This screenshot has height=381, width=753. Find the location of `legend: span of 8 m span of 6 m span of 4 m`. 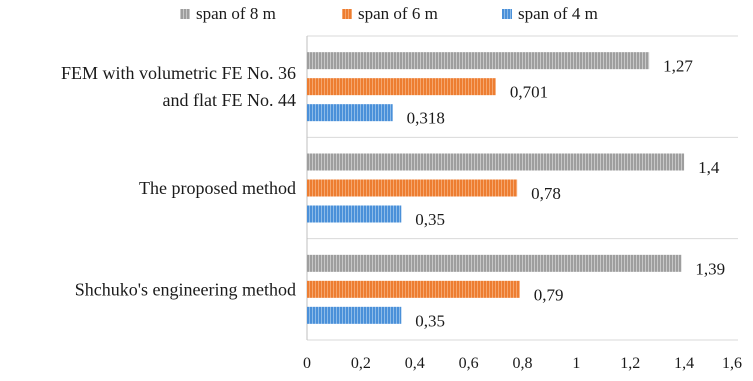

legend: span of 8 m span of 6 m span of 4 m is located at coordinates (389, 13).